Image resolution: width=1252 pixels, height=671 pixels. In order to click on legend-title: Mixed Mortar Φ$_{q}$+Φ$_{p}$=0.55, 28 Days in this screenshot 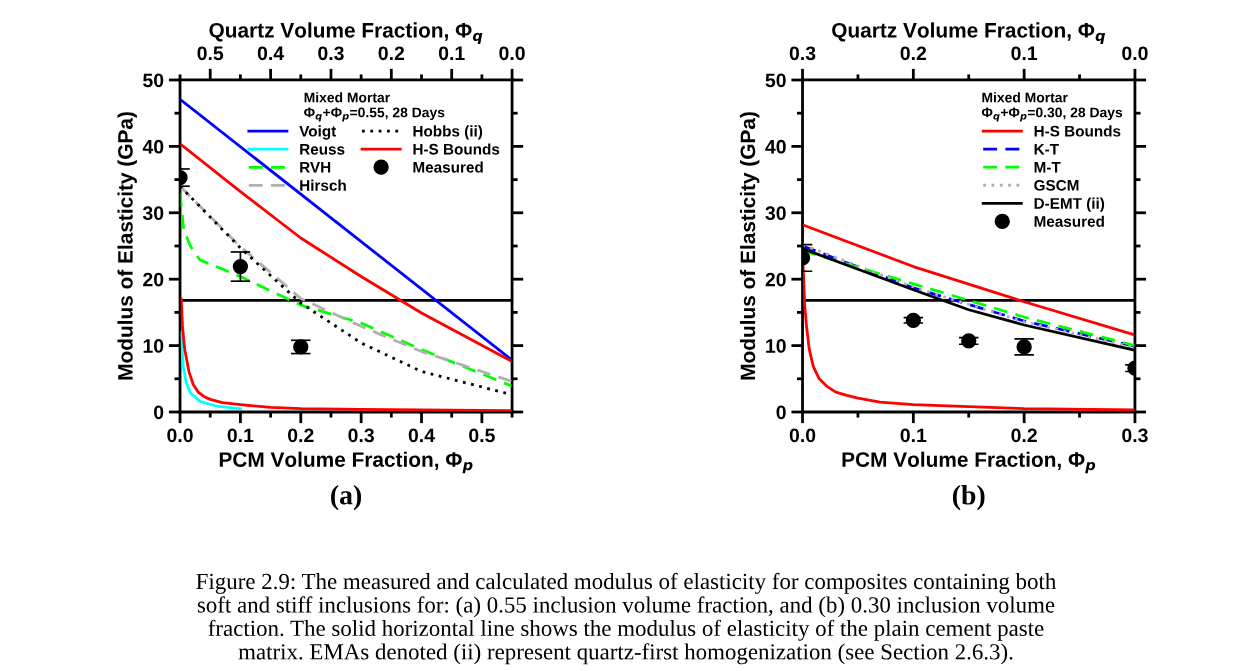, I will do `click(374, 107)`.